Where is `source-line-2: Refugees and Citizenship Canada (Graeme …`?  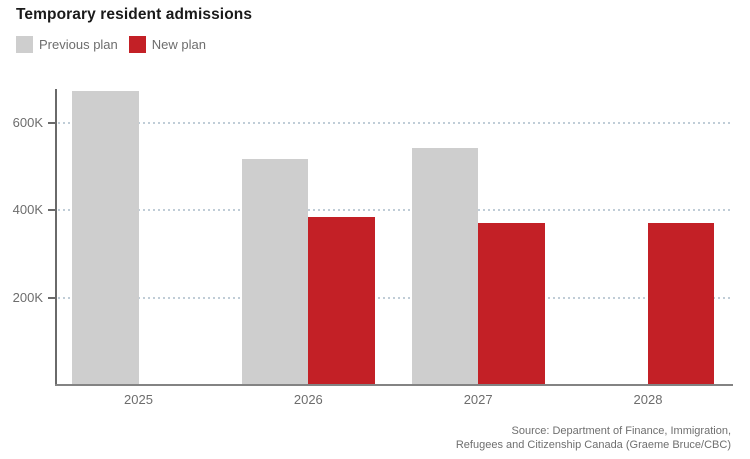 source-line-2: Refugees and Citizenship Canada (Graeme … is located at coordinates (593, 444).